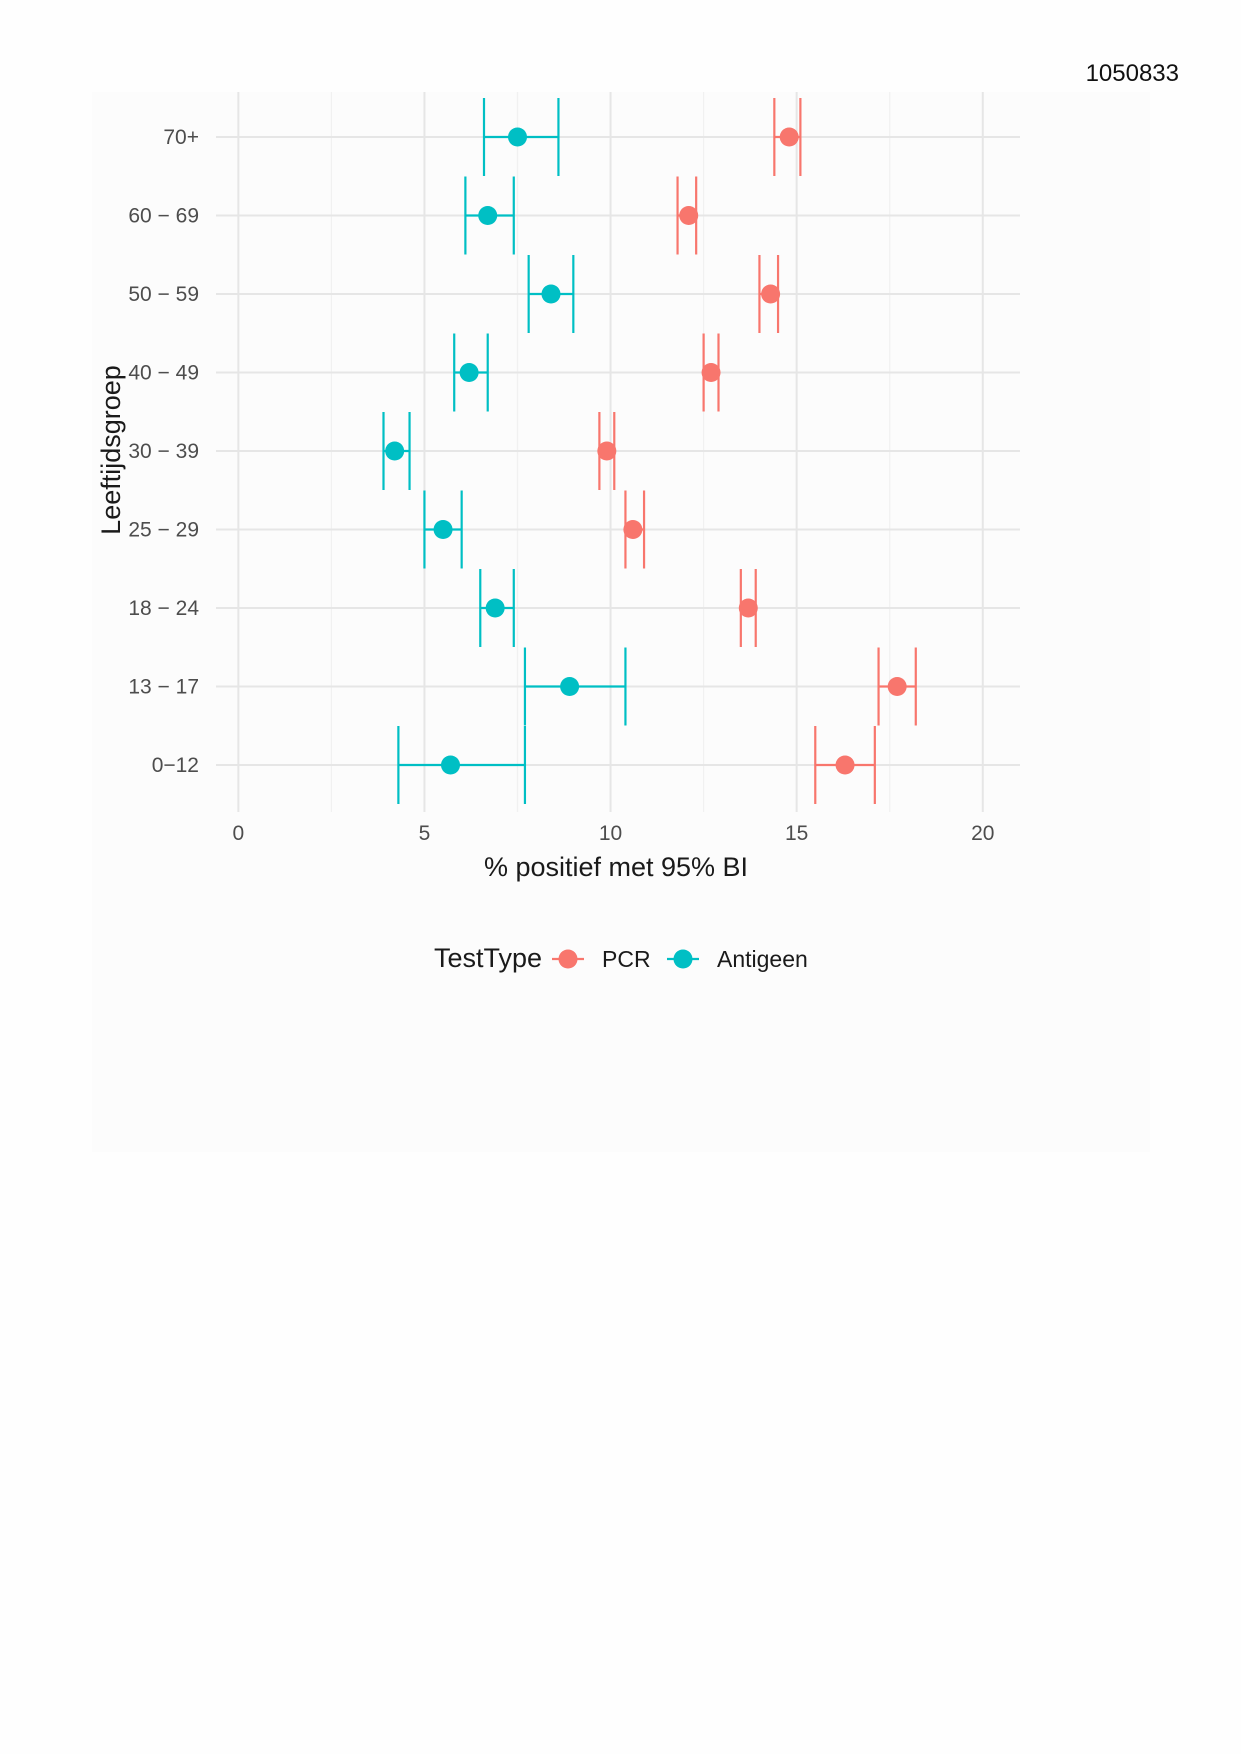  I want to click on legend-label-antigeen: Antigeen, so click(762, 959).